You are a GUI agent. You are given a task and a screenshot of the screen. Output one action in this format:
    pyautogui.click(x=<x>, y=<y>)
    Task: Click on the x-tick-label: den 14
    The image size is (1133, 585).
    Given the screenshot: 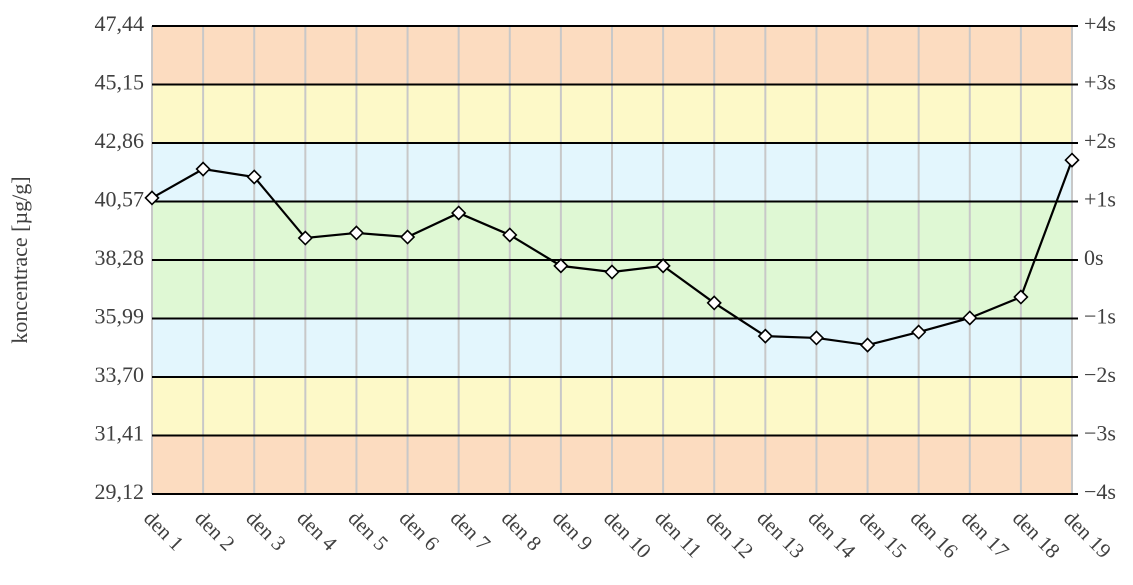 What is the action you would take?
    pyautogui.click(x=832, y=534)
    